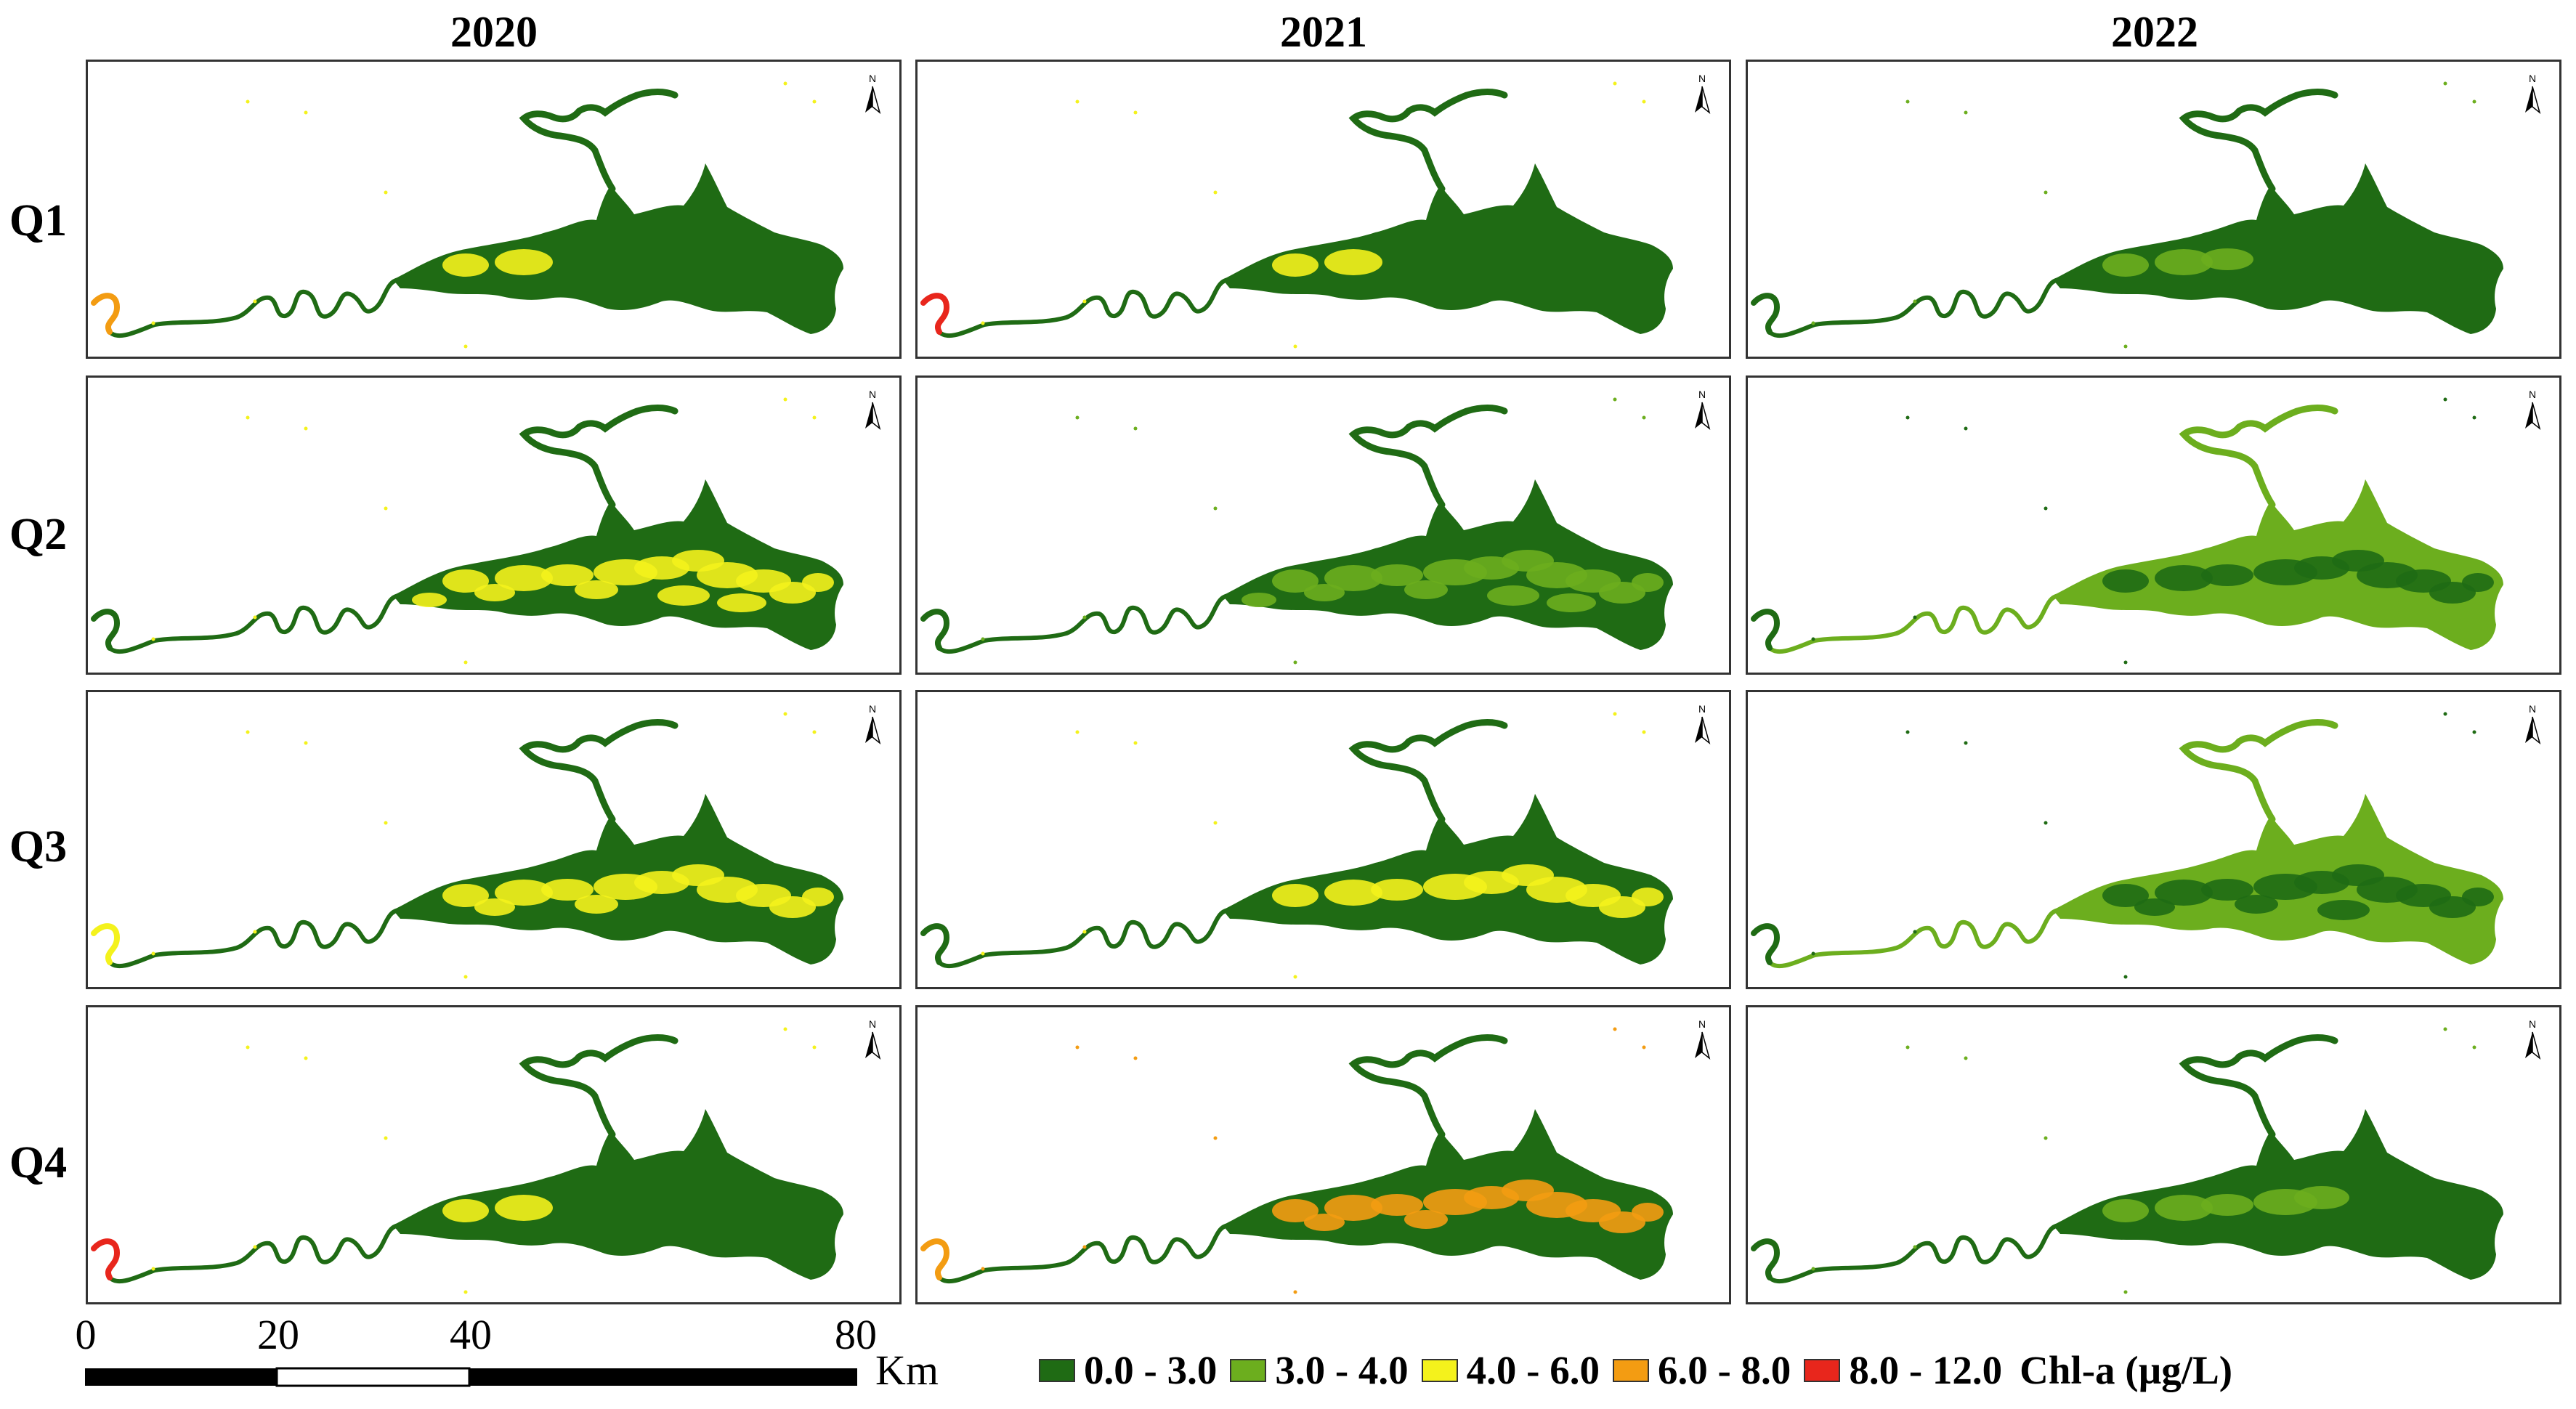 The image size is (2576, 1409). Describe the element at coordinates (1724, 1370) in the screenshot. I see `legend-label-3: 6.0 - 8.0` at that location.